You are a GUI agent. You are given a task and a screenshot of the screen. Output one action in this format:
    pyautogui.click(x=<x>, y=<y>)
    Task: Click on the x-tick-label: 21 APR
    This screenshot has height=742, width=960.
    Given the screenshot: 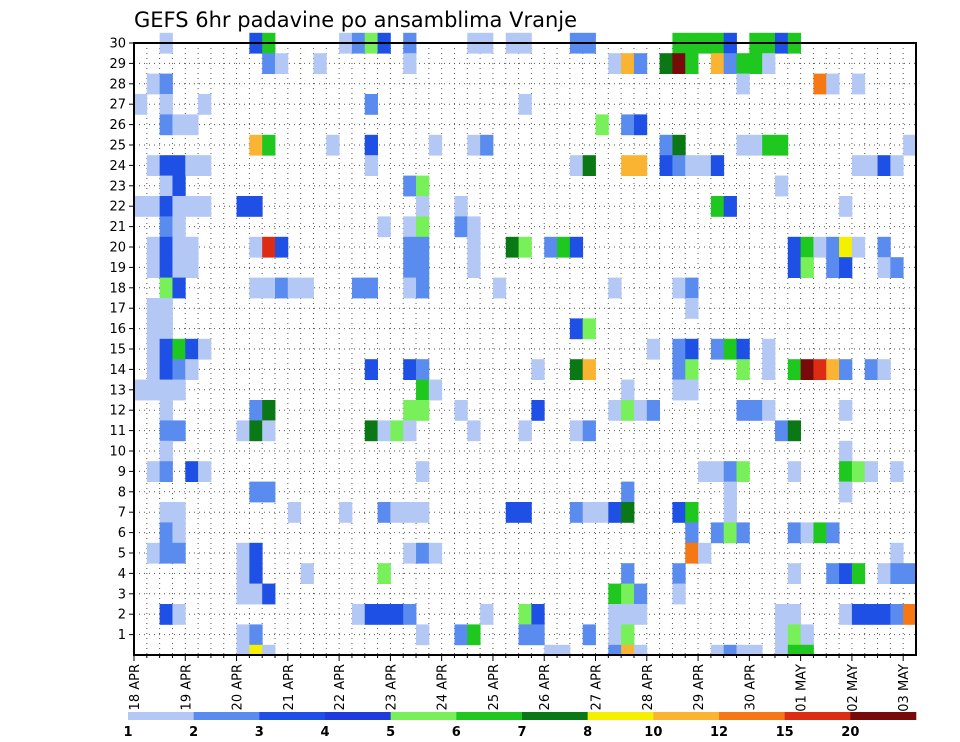 What is the action you would take?
    pyautogui.click(x=289, y=687)
    